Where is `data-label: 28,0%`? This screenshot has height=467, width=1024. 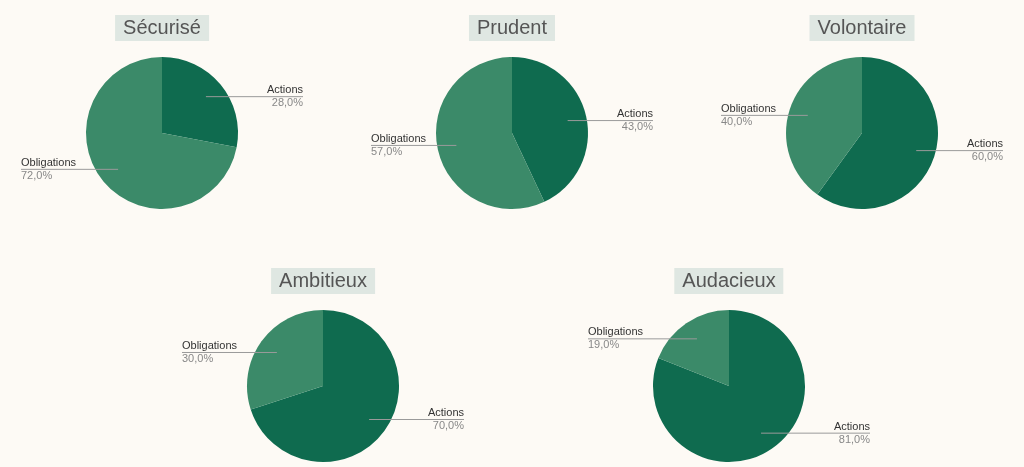 data-label: 28,0% is located at coordinates (287, 102).